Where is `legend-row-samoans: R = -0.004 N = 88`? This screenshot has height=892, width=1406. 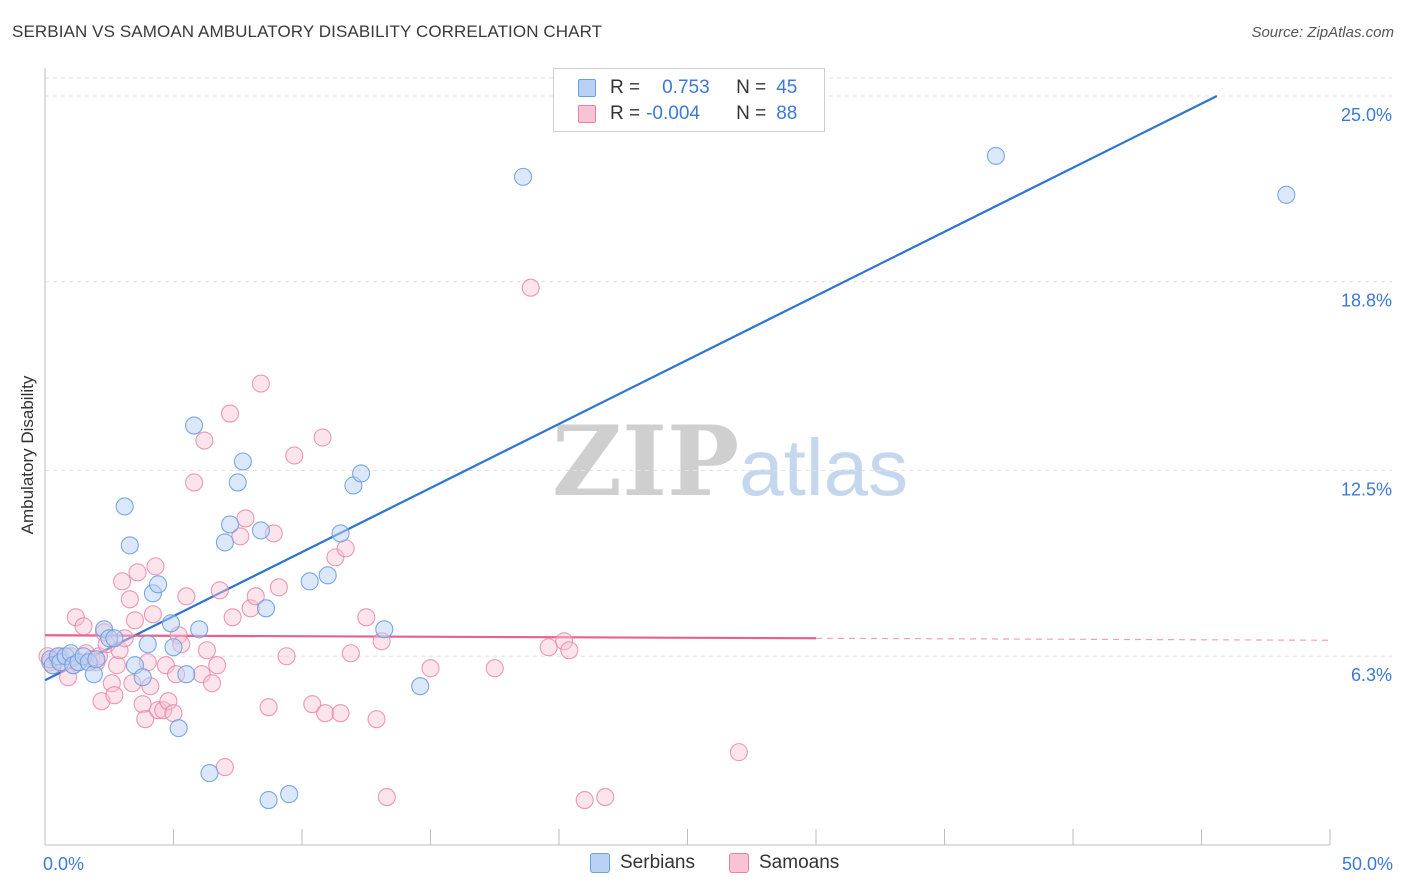
legend-row-samoans: R = -0.004 N = 88 is located at coordinates (687, 114).